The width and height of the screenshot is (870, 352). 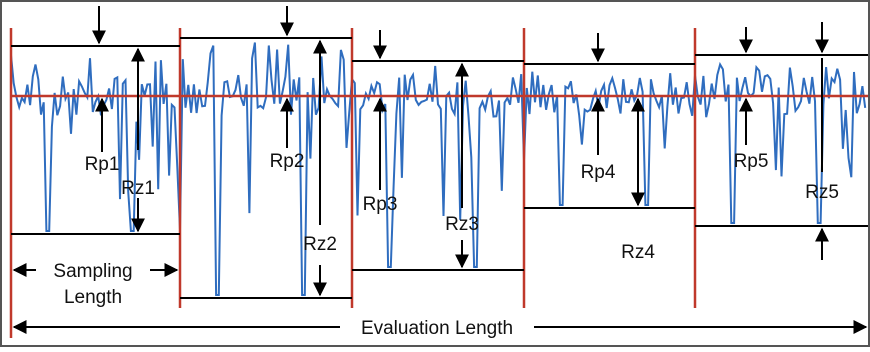 I want to click on label-rp2: Rp2, so click(x=287, y=161).